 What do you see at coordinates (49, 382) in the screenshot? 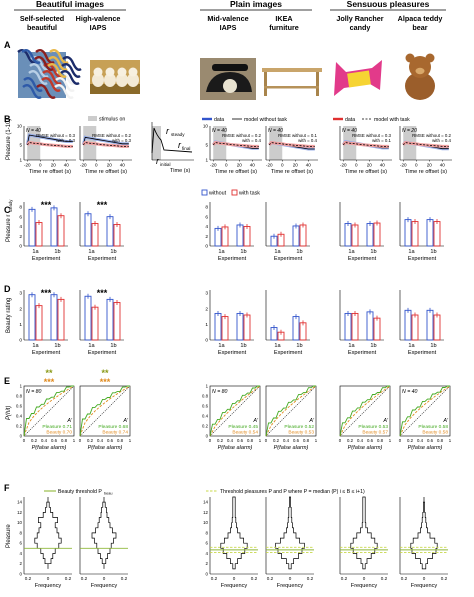
I see `significance-bottom: ***` at bounding box center [49, 382].